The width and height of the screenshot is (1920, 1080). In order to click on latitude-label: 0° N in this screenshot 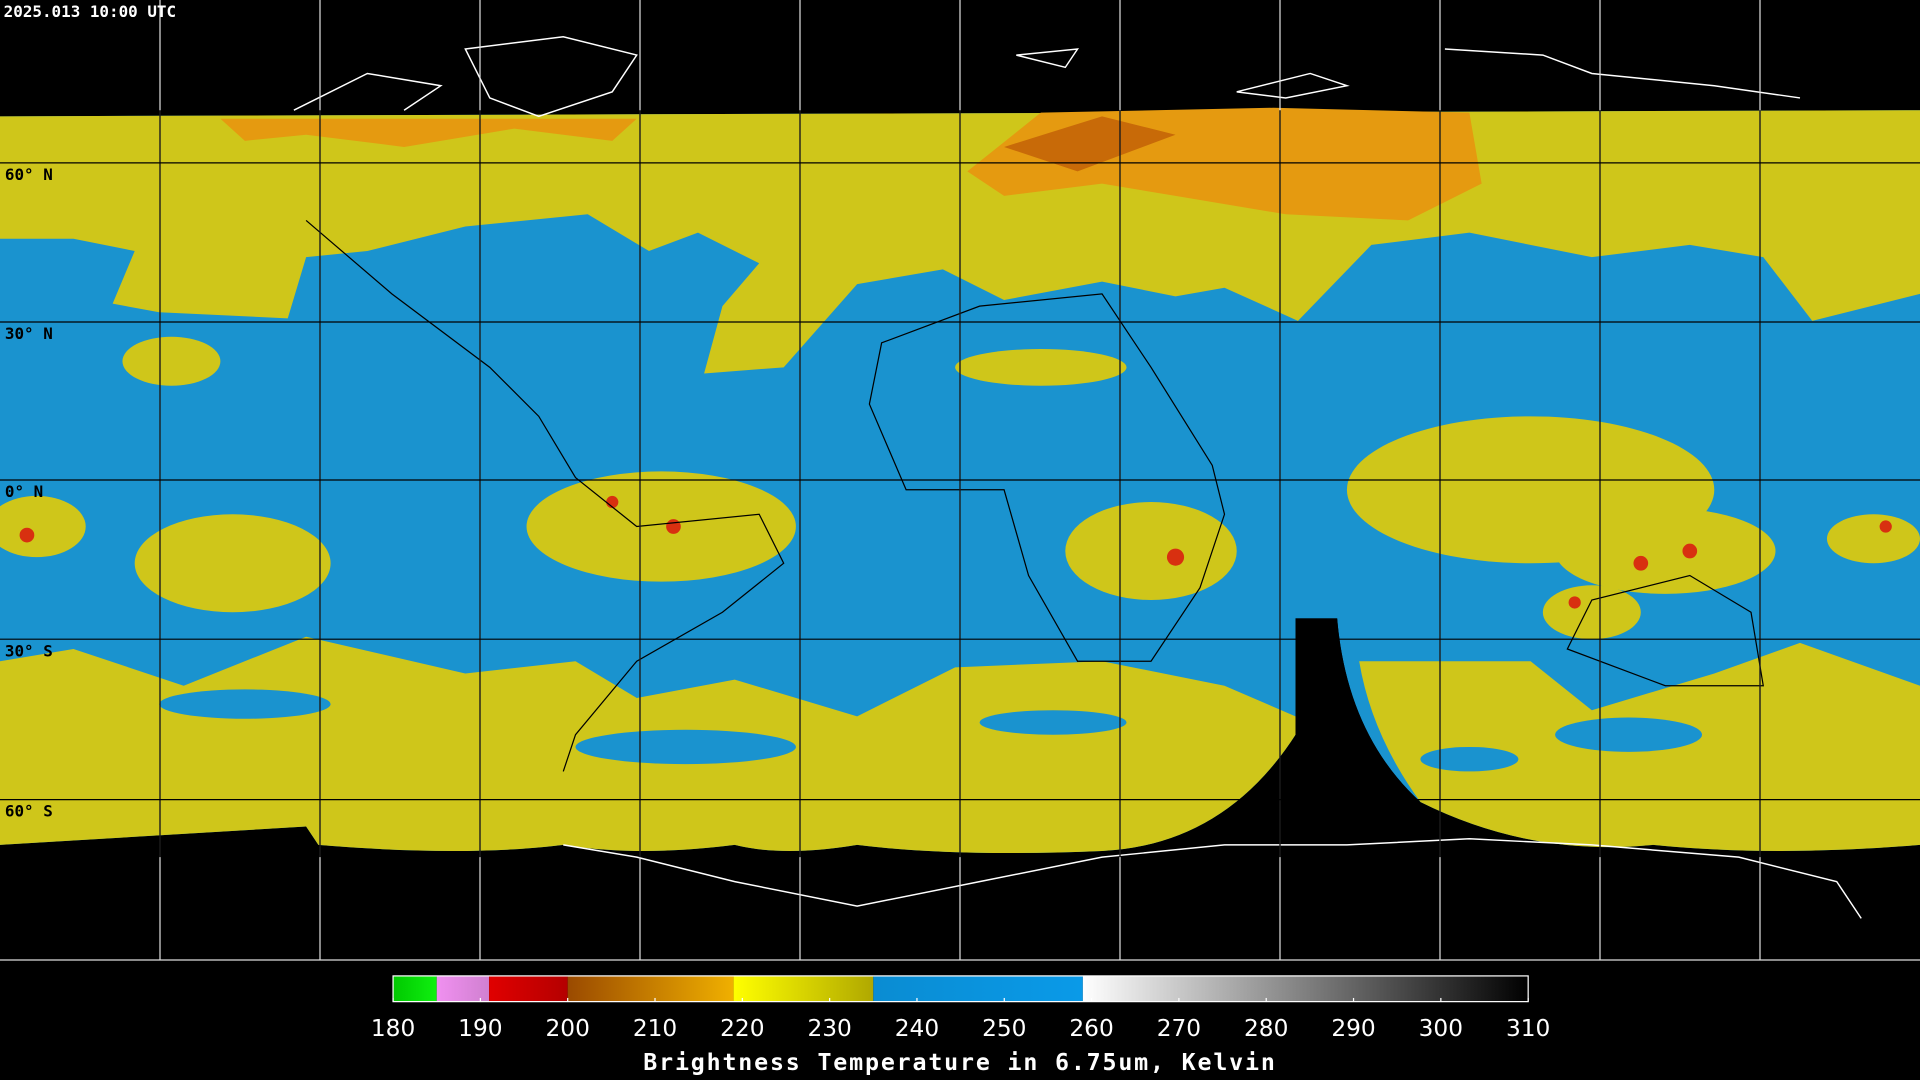, I will do `click(24, 491)`.